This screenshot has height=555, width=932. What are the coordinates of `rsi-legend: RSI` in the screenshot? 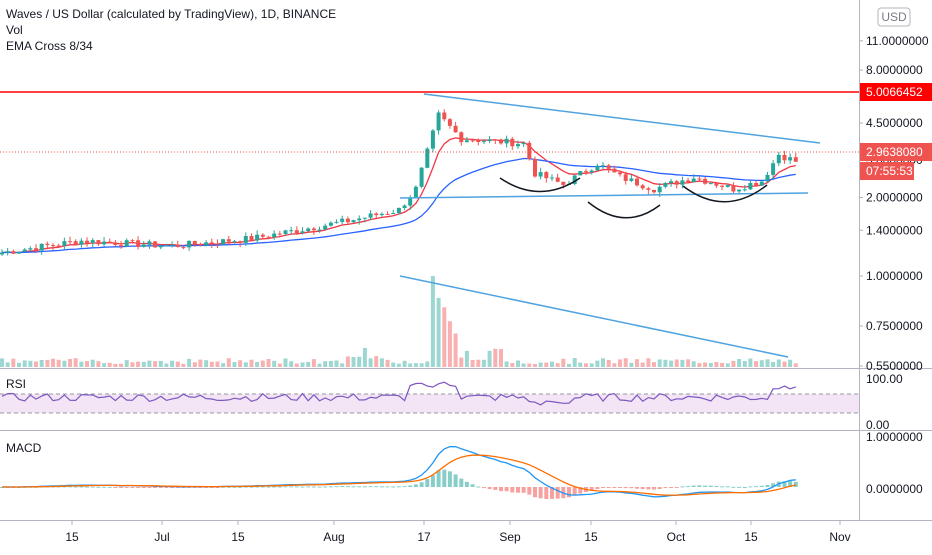 It's located at (16, 384).